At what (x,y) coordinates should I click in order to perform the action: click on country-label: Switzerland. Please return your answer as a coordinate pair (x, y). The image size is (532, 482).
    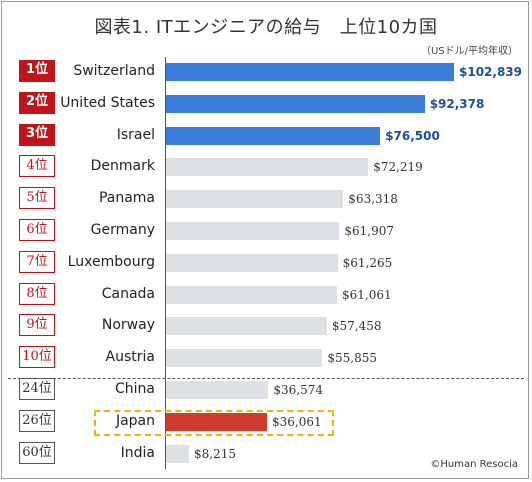
    Looking at the image, I should click on (114, 71).